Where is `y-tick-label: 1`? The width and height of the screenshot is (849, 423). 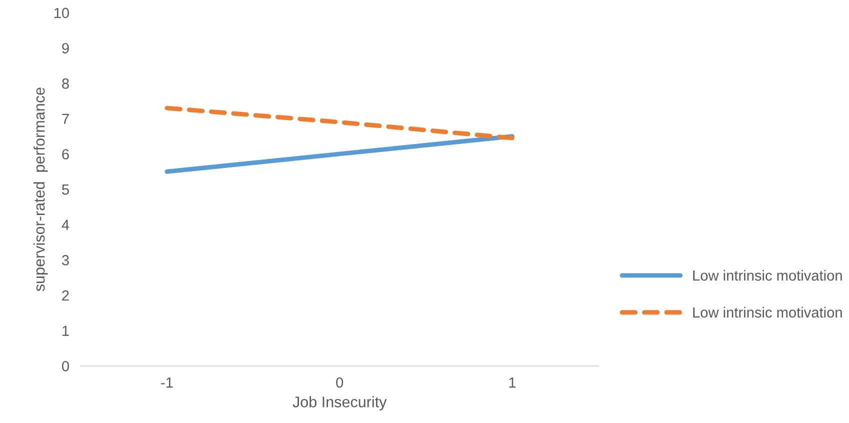
y-tick-label: 1 is located at coordinates (65, 331).